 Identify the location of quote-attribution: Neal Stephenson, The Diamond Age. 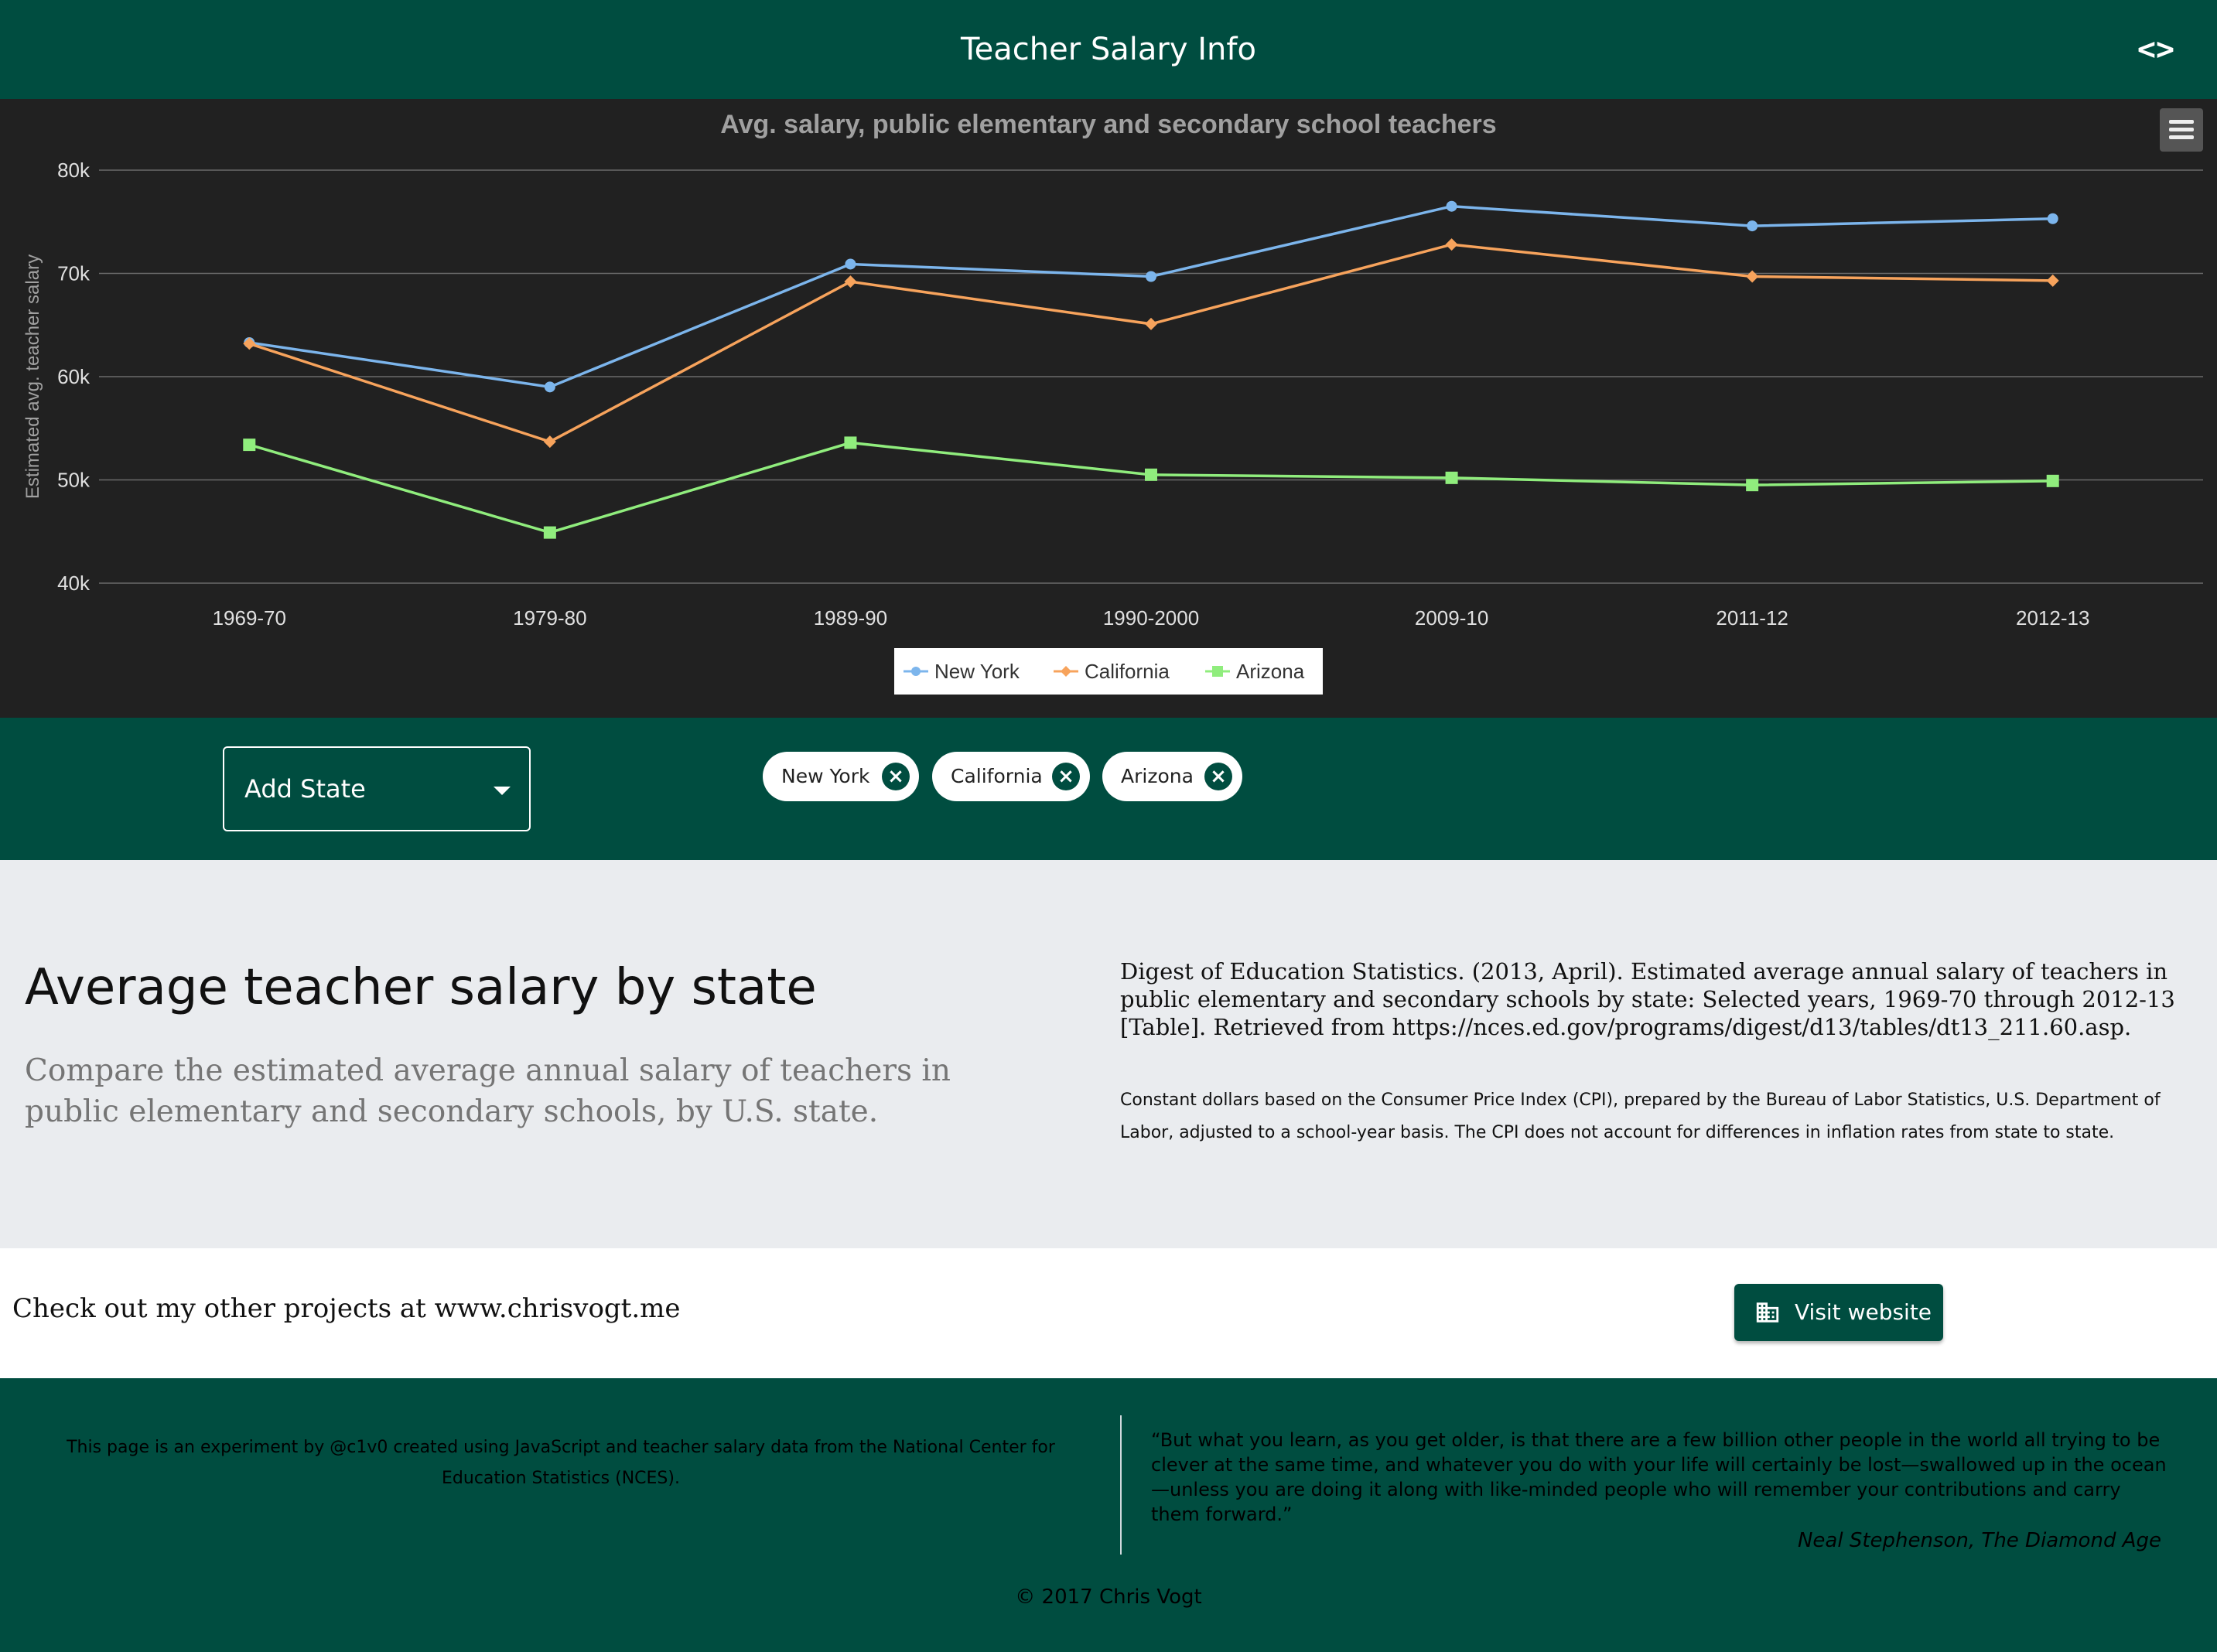
(1979, 1540).